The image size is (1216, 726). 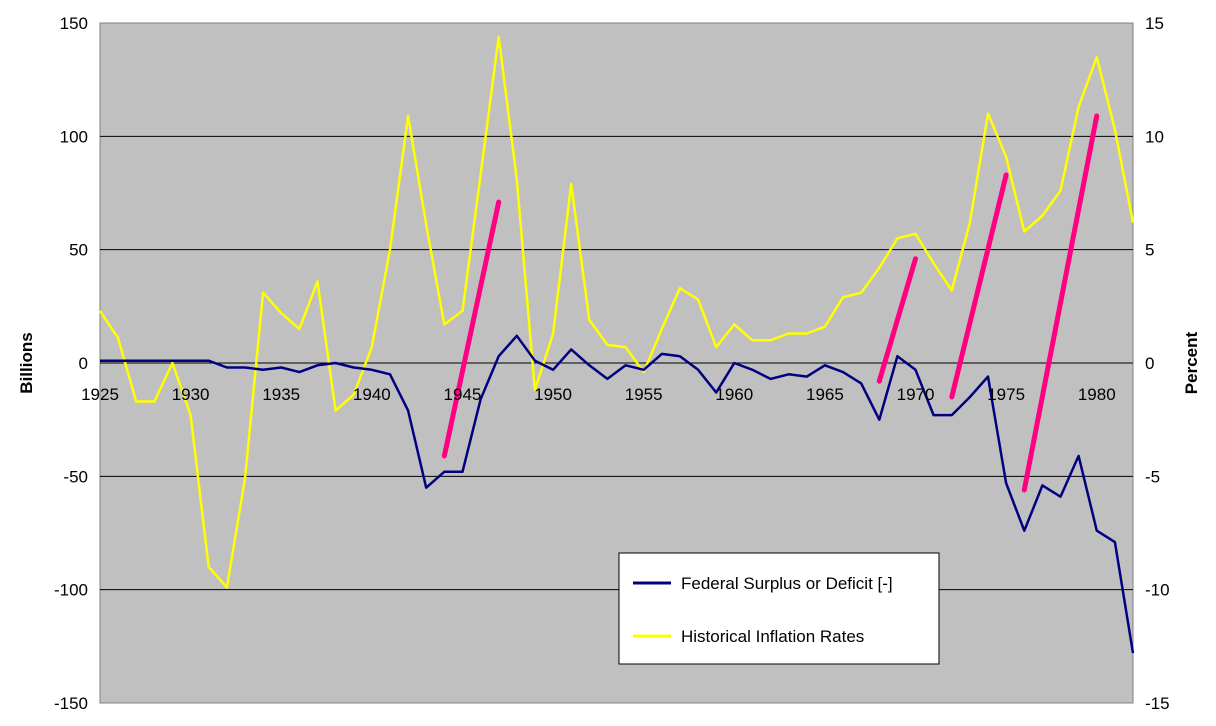 I want to click on x-tick-label: 1945, so click(x=463, y=394).